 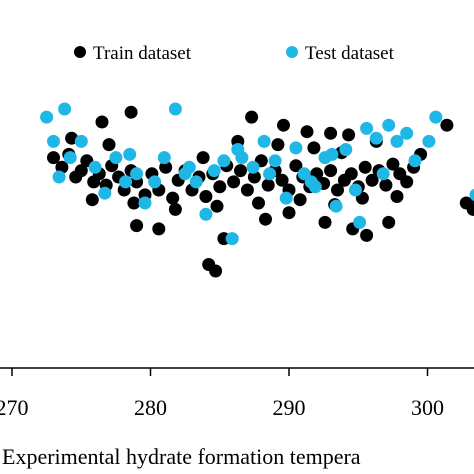 What do you see at coordinates (80, 52) in the screenshot?
I see `legend-marker-train` at bounding box center [80, 52].